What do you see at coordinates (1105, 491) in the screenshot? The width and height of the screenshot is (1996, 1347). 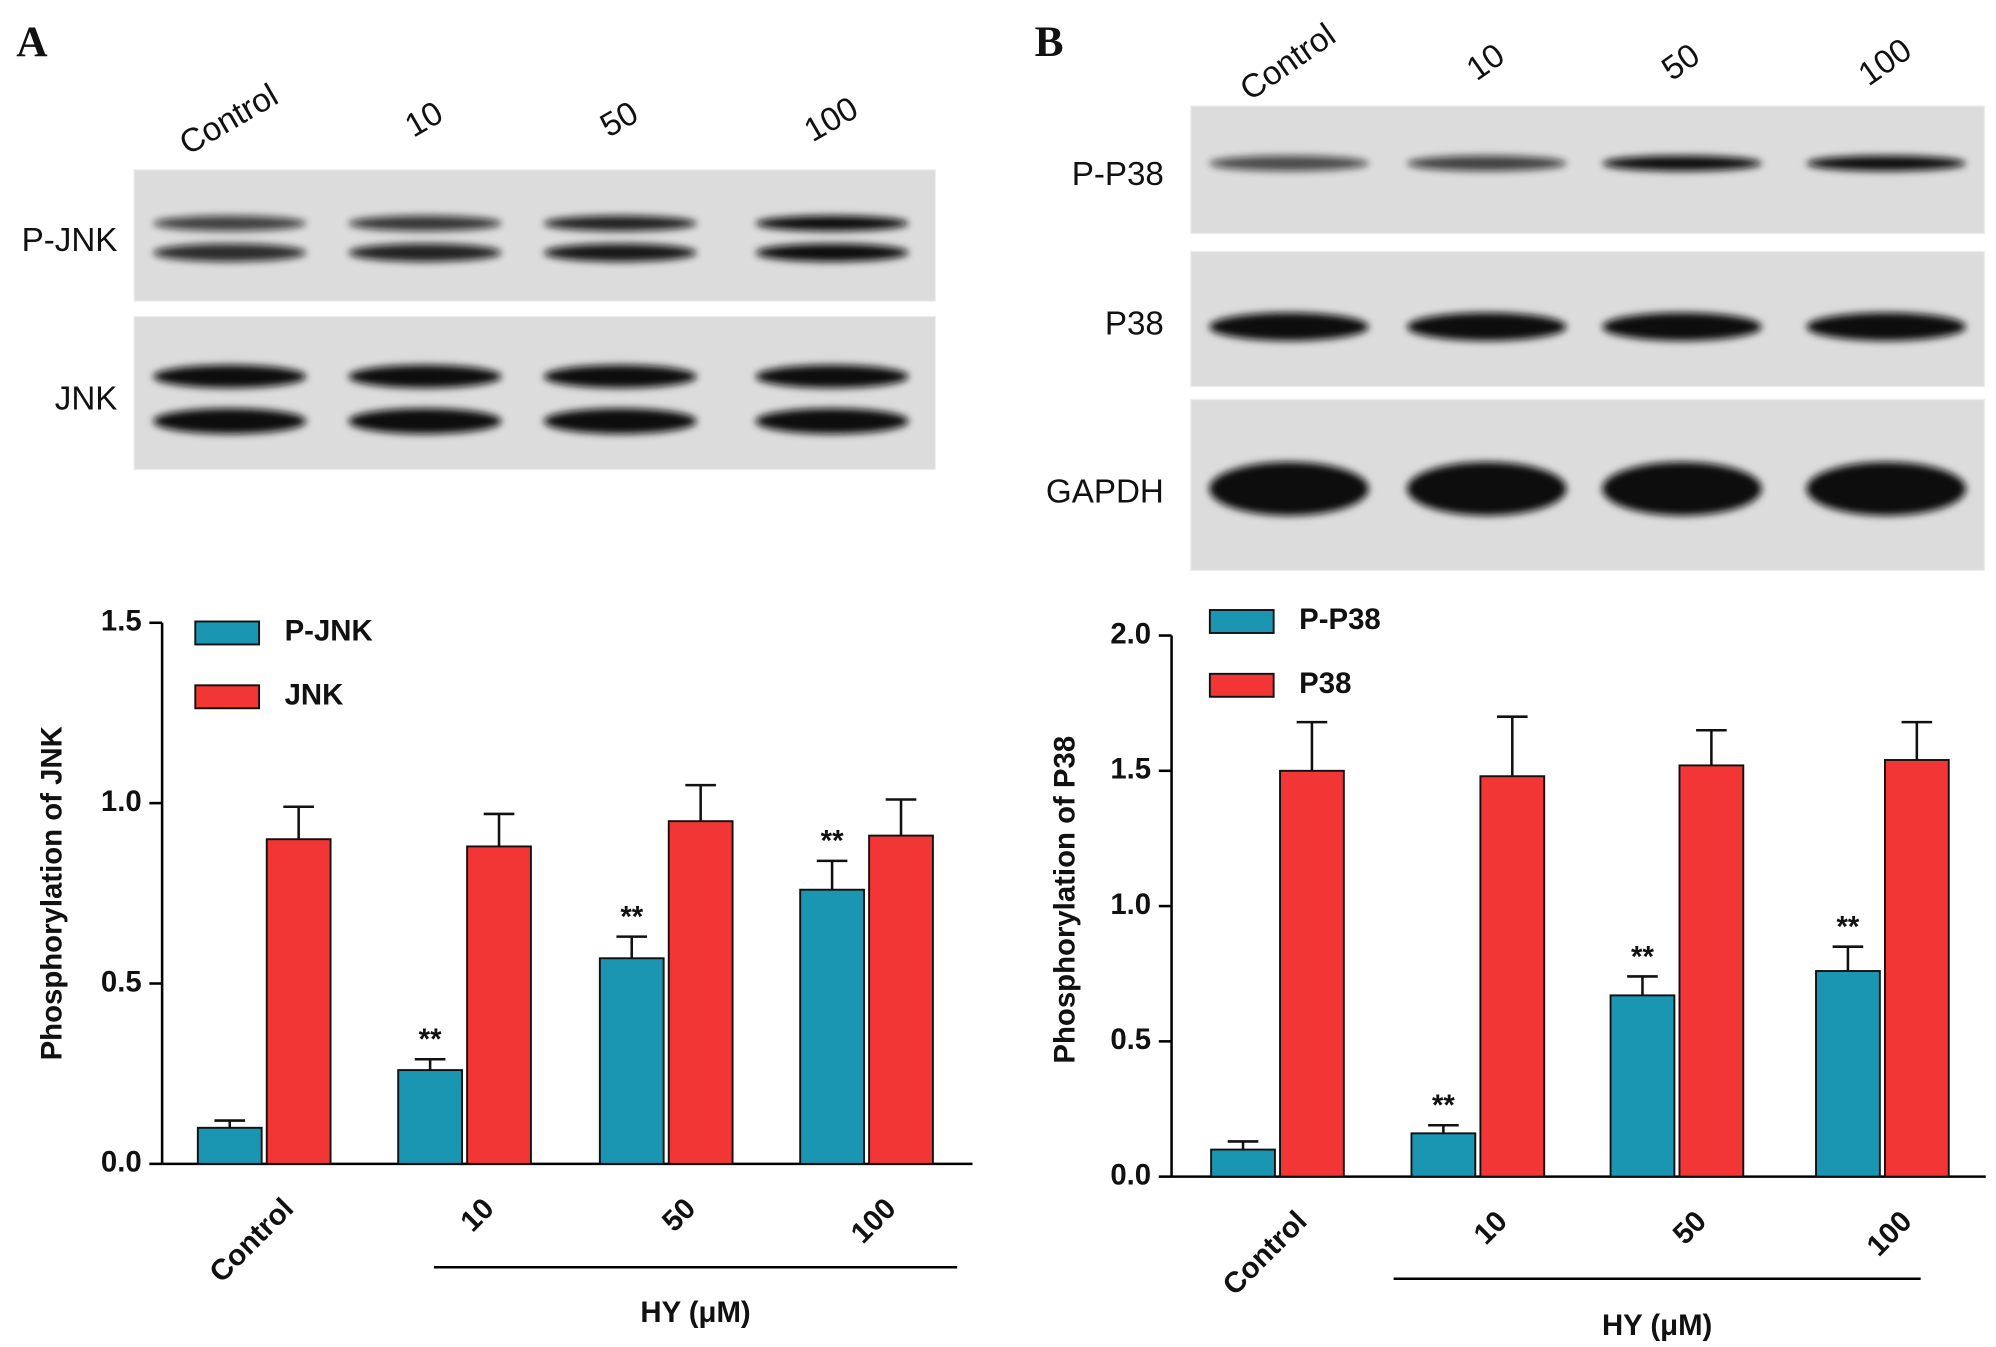 I see `blot-row-label: GAPDH` at bounding box center [1105, 491].